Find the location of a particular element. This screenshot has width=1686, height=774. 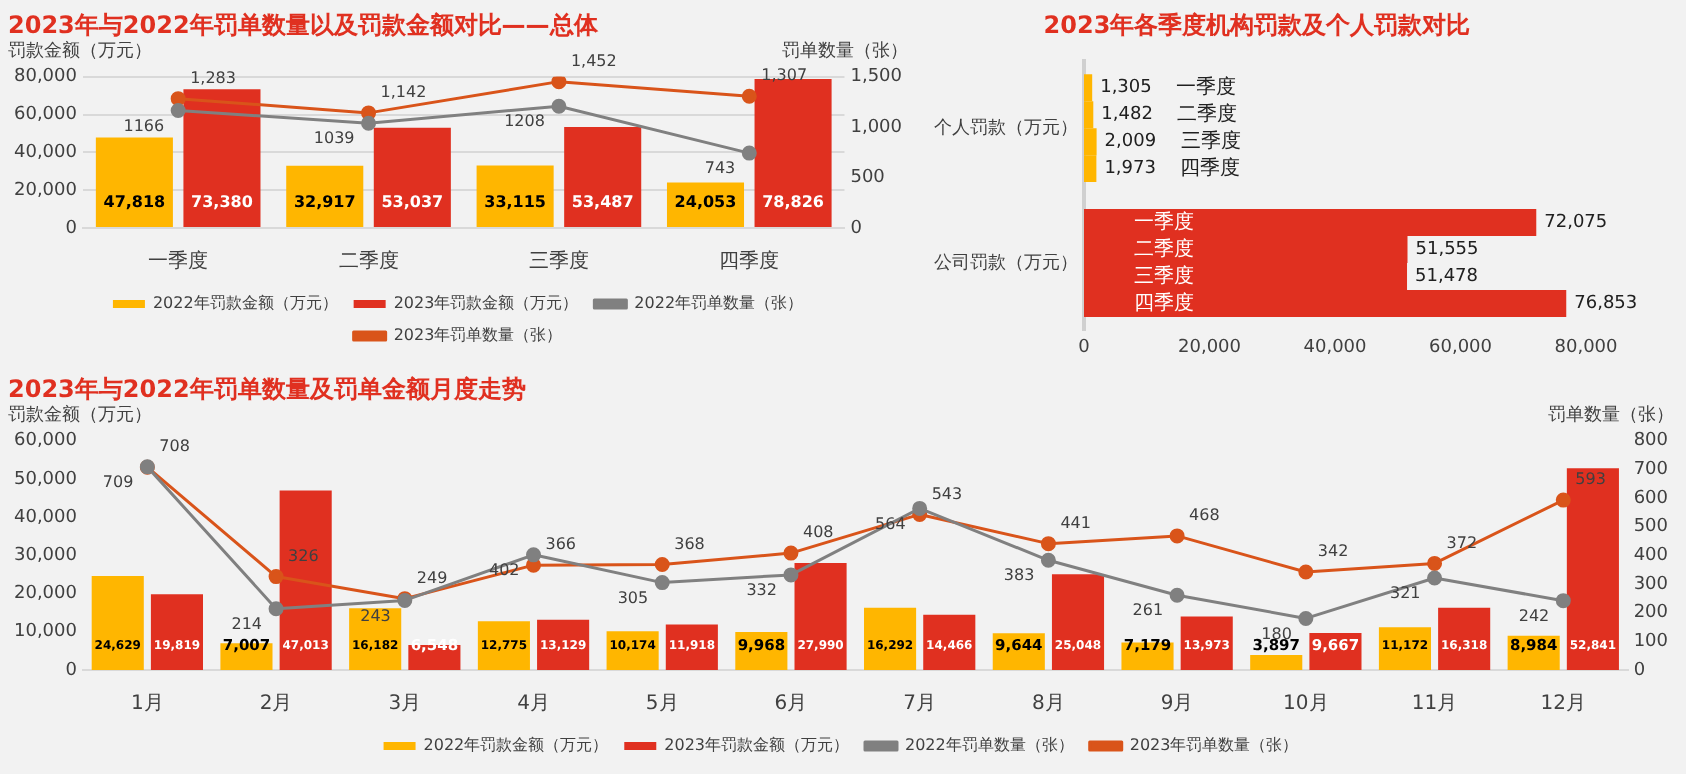

data-label: 1039 is located at coordinates (334, 138).